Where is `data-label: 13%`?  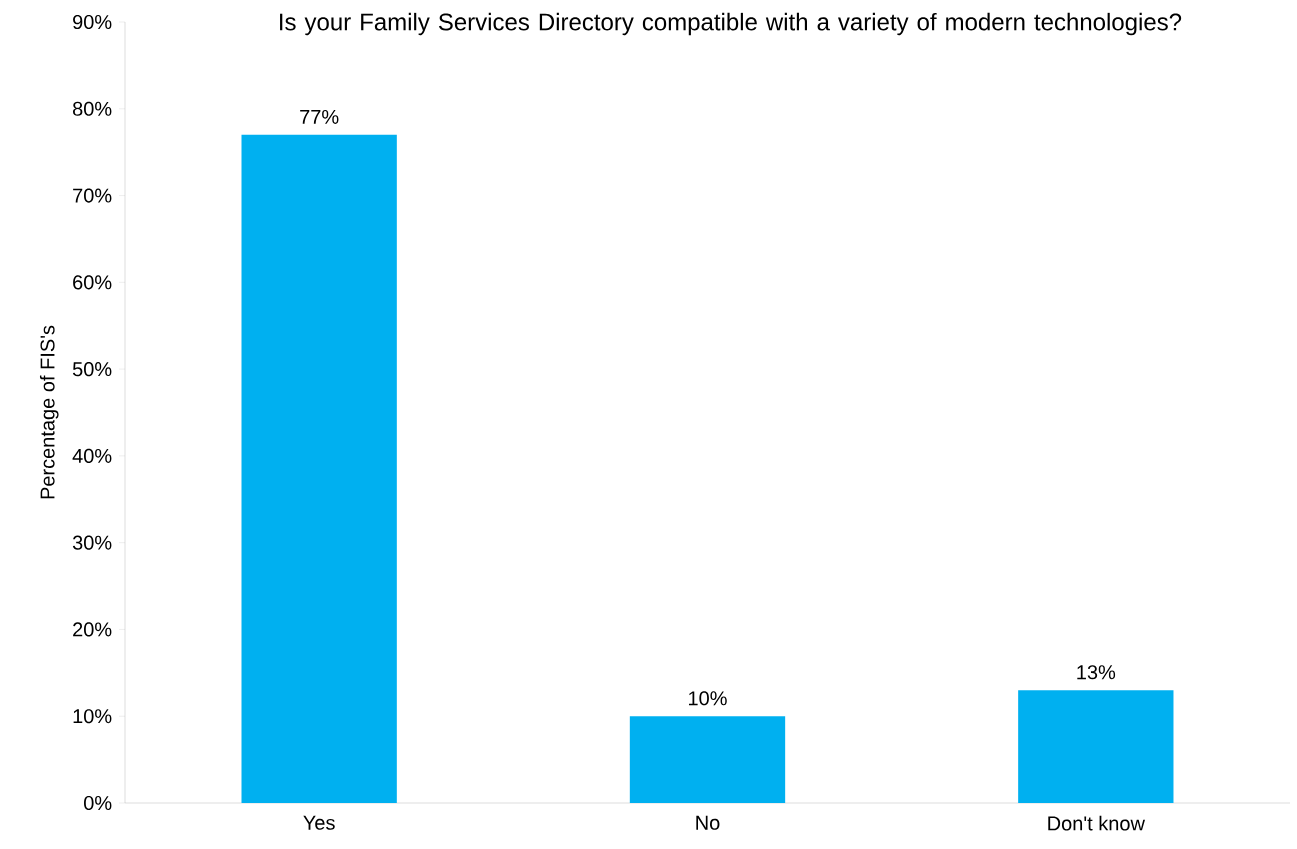 data-label: 13% is located at coordinates (1096, 672).